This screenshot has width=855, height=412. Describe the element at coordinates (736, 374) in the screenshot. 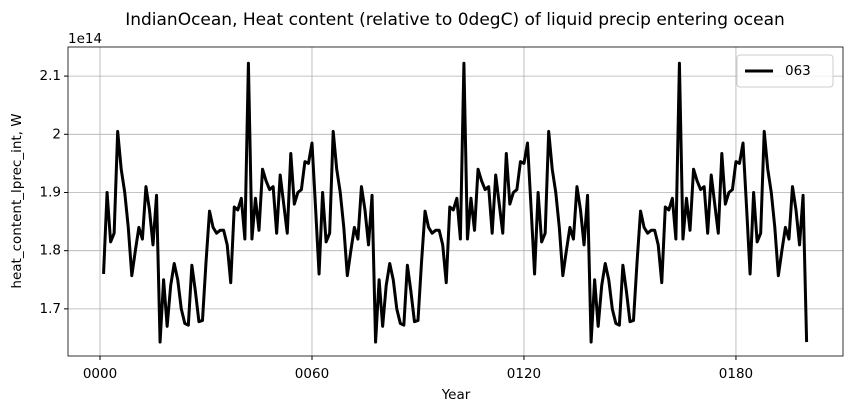

I see `x-tick-label: 0180` at that location.